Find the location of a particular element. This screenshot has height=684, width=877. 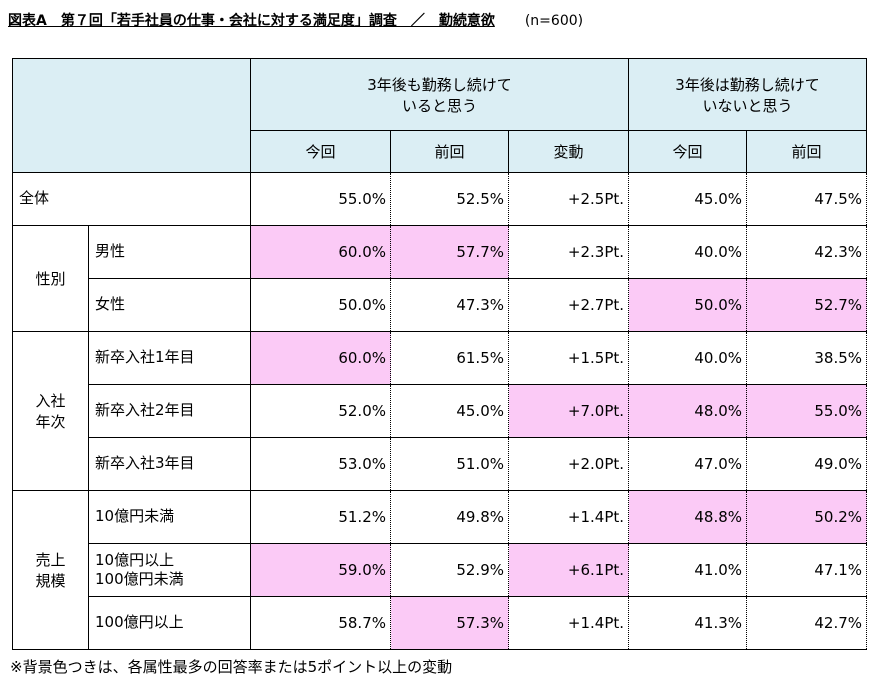

value-cell: 51.0% is located at coordinates (449, 464).